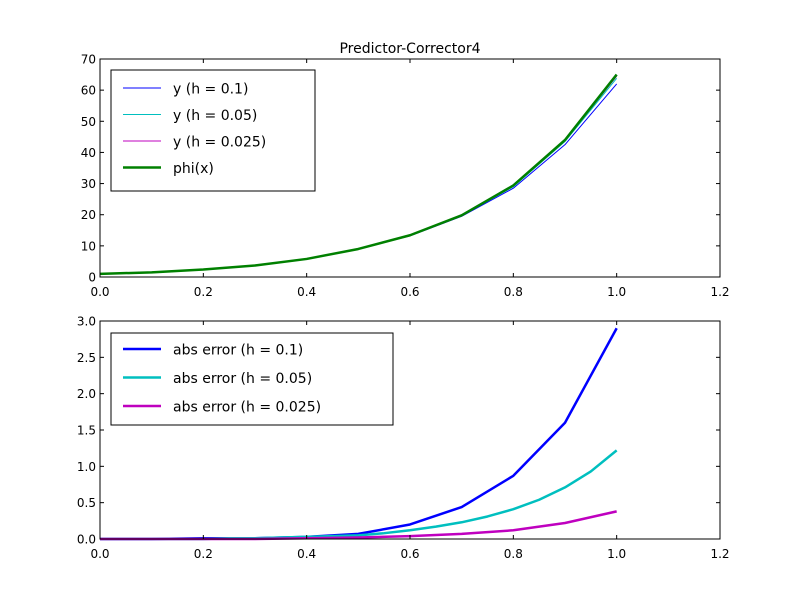  Describe the element at coordinates (210, 90) in the screenshot. I see `legend-label: y (h = 0.1)` at that location.